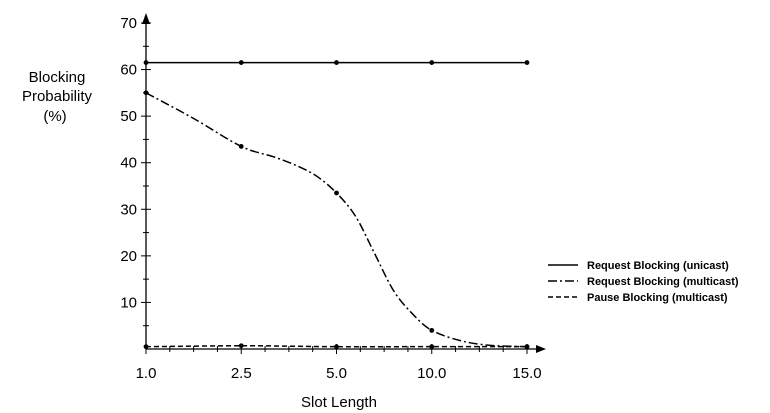 Image resolution: width=770 pixels, height=413 pixels. I want to click on y-tick-label: 20, so click(128, 256).